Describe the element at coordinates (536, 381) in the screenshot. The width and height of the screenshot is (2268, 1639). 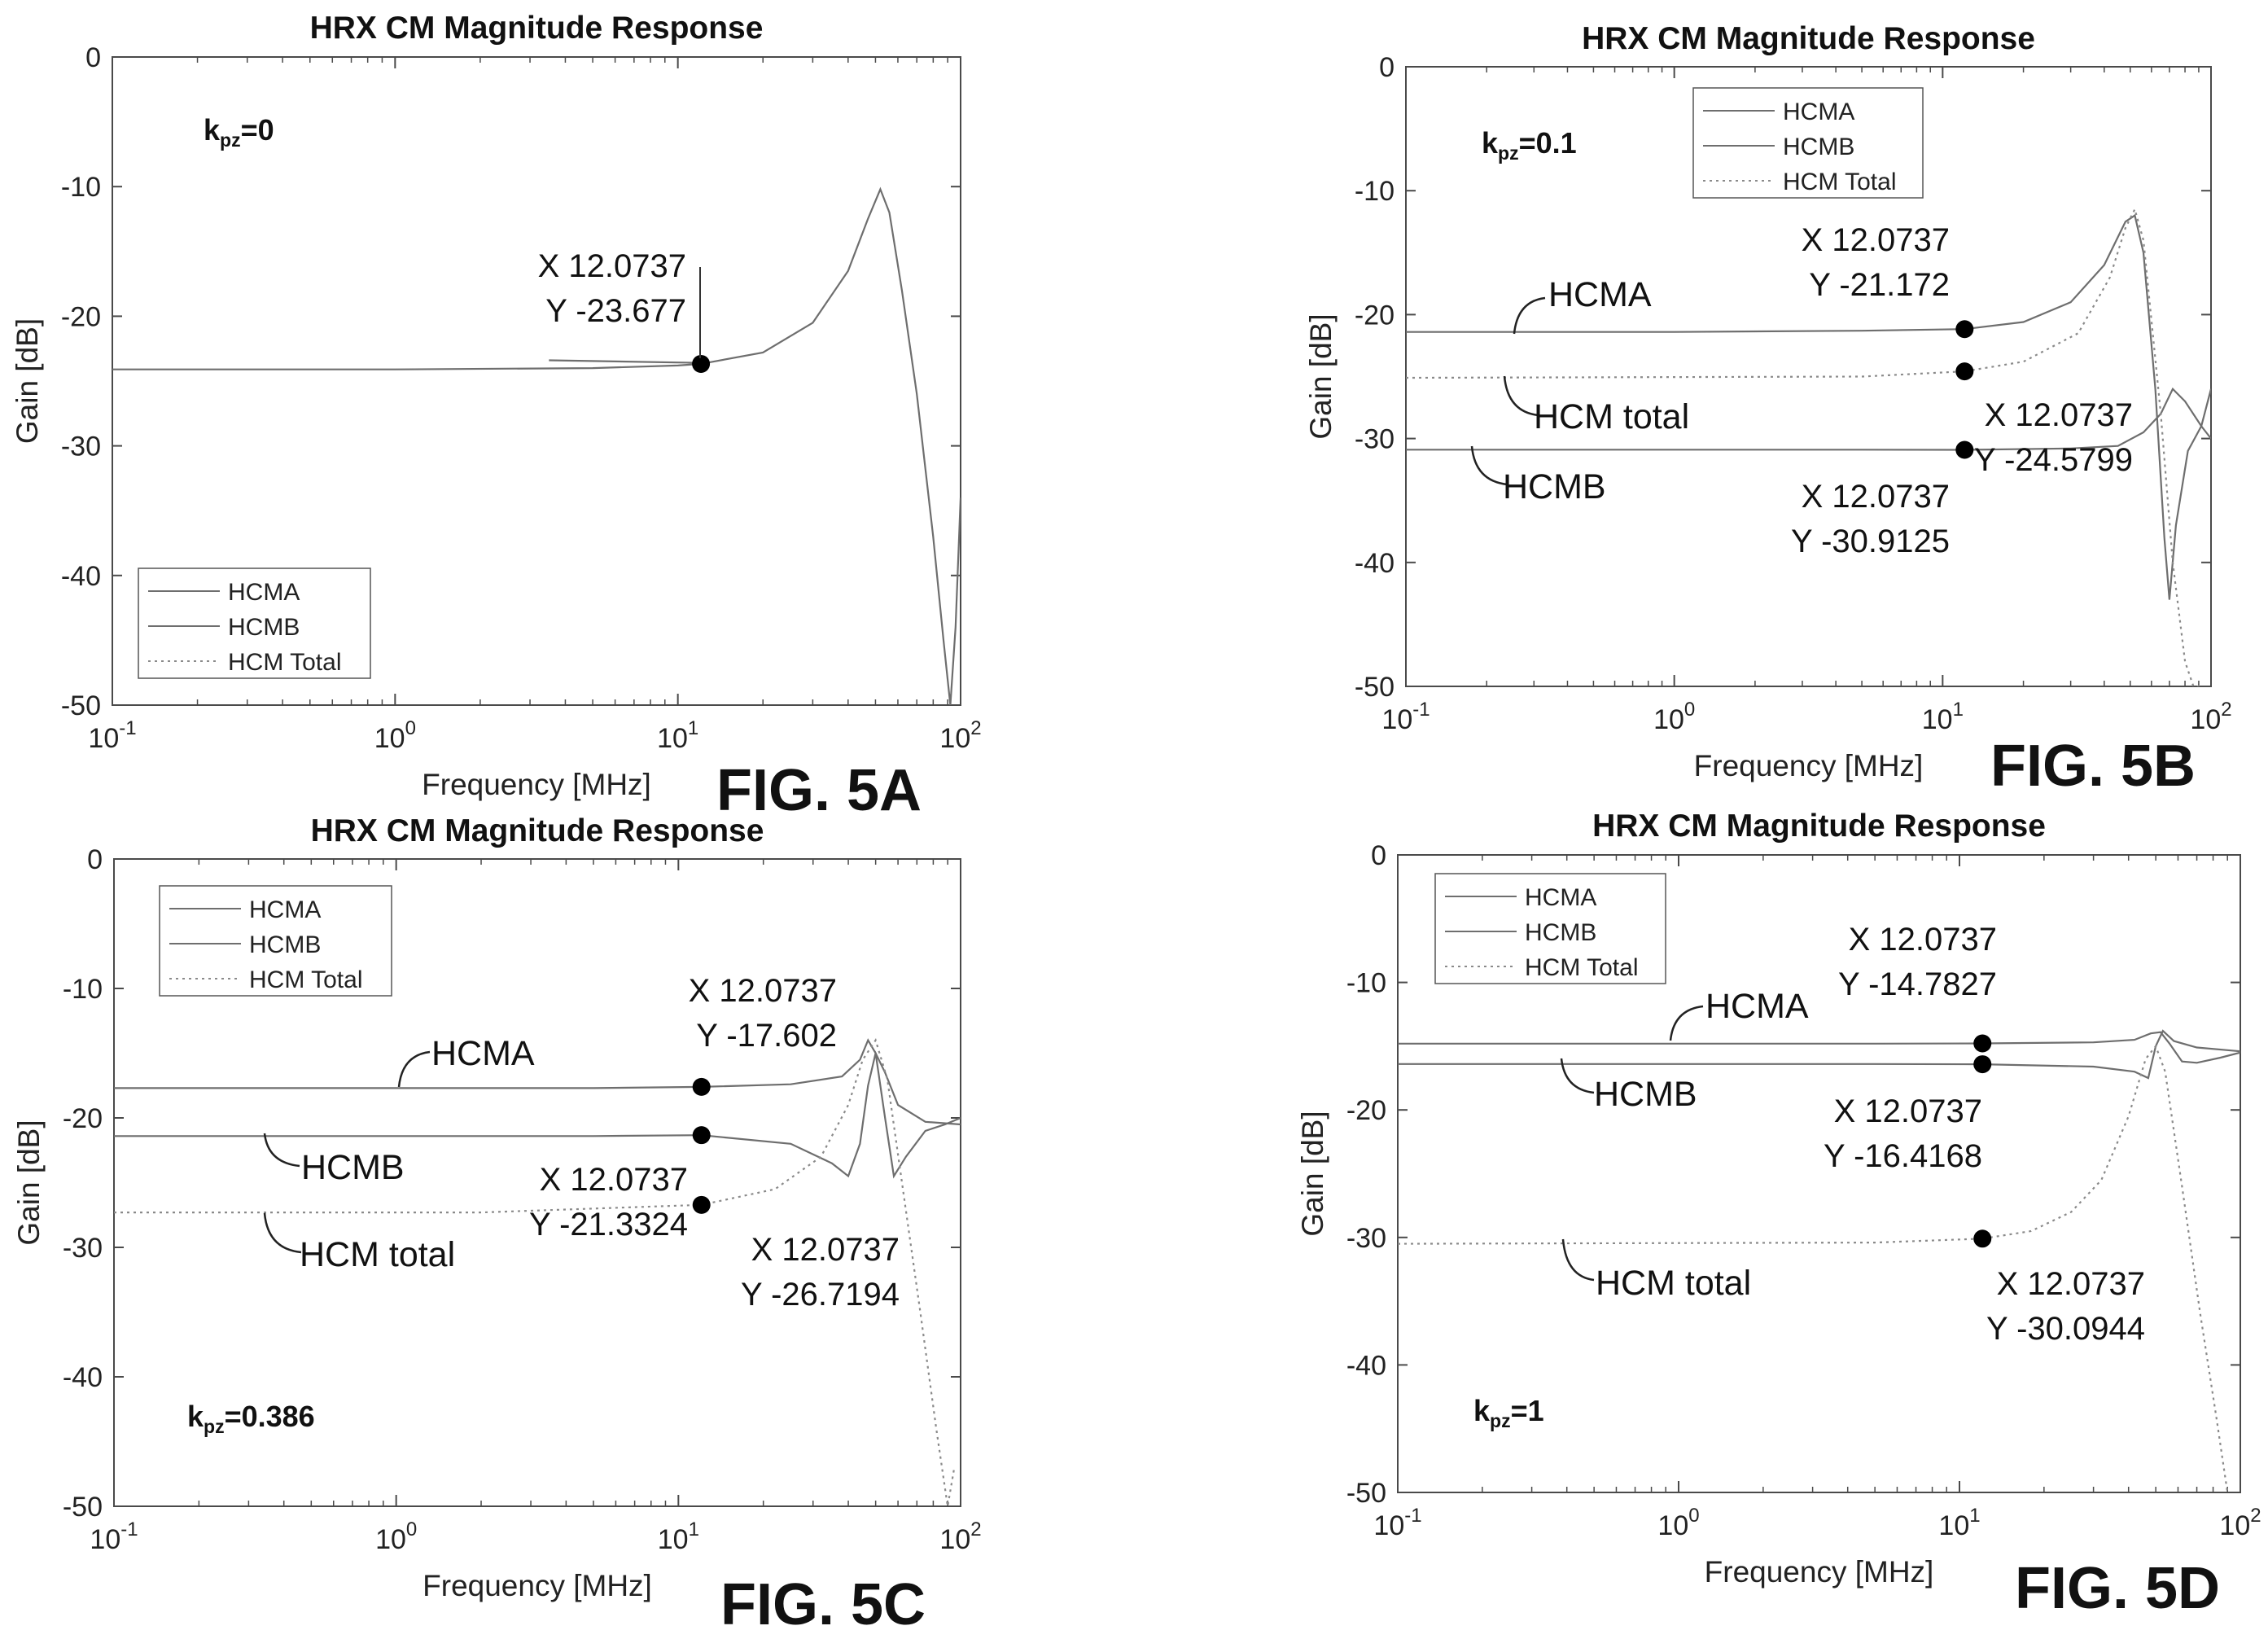
I see `plot-area` at that location.